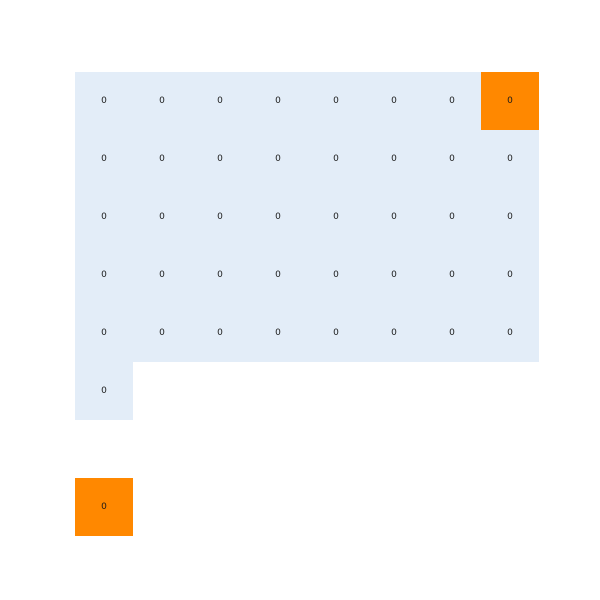 The image size is (600, 600). Describe the element at coordinates (220, 217) in the screenshot. I see `board-cell-r2-c2: 0` at that location.